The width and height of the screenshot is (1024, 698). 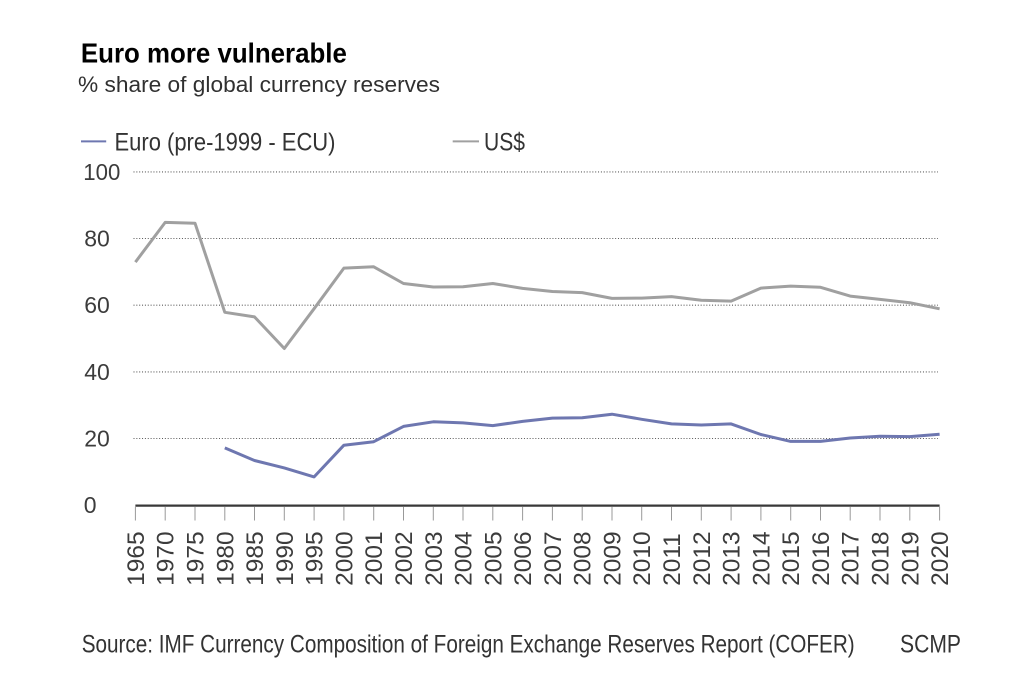 What do you see at coordinates (259, 84) in the screenshot?
I see `svg-text:% share of global currency res: % share of global currency reserves` at bounding box center [259, 84].